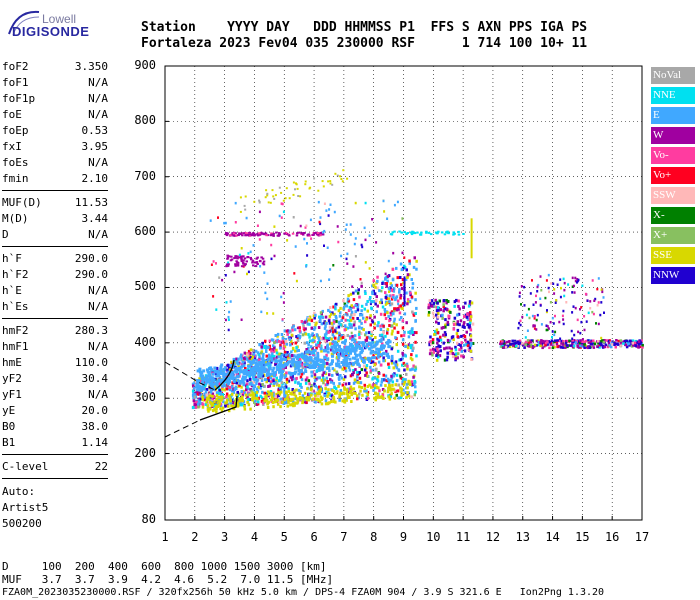 The height and width of the screenshot is (600, 700). Describe the element at coordinates (344, 537) in the screenshot. I see `x-tick-label: 7` at that location.